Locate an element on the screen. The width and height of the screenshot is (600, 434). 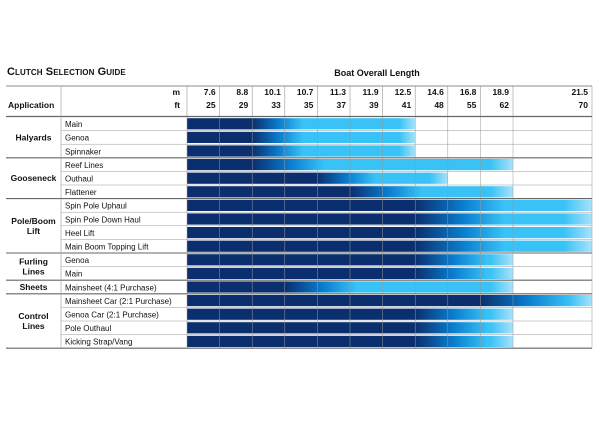
row-label: Pole Outhaul is located at coordinates (88, 328).